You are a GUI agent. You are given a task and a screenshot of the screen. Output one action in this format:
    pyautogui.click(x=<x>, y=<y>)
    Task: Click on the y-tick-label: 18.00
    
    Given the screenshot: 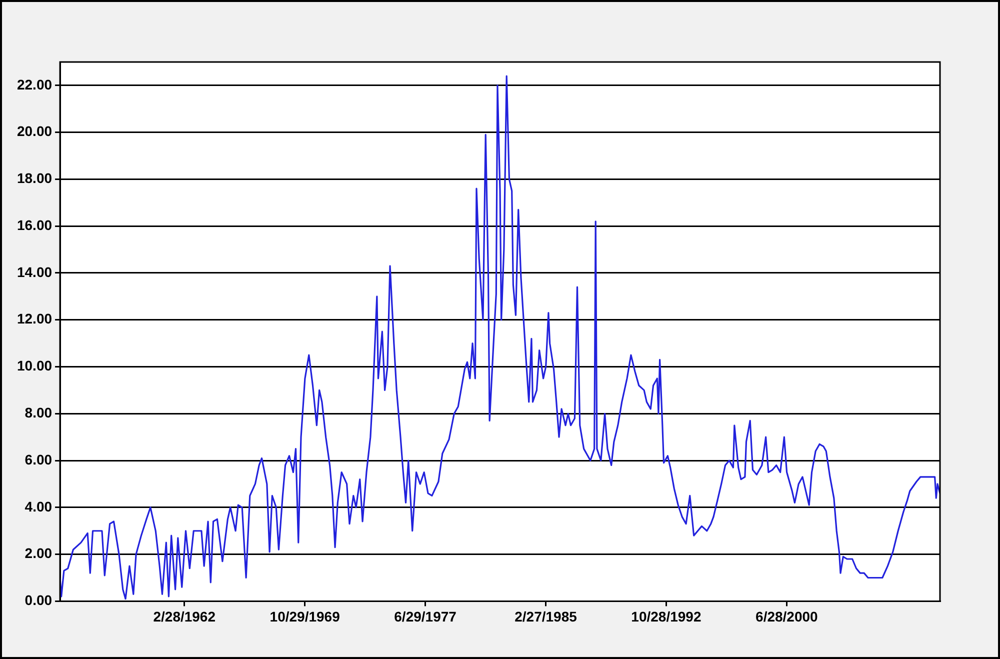 What is the action you would take?
    pyautogui.click(x=34, y=178)
    